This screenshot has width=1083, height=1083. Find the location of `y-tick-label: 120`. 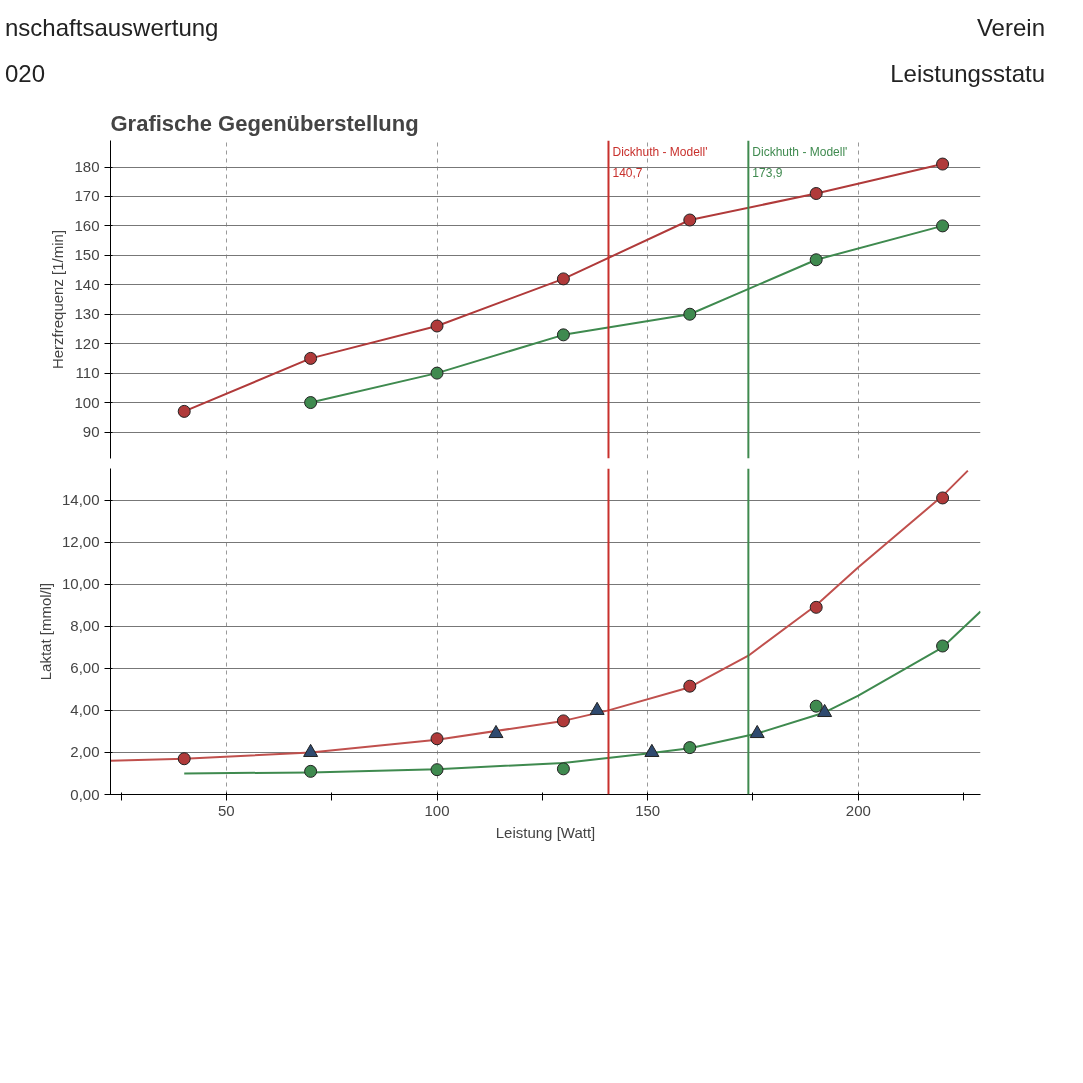

y-tick-label: 120 is located at coordinates (87, 343).